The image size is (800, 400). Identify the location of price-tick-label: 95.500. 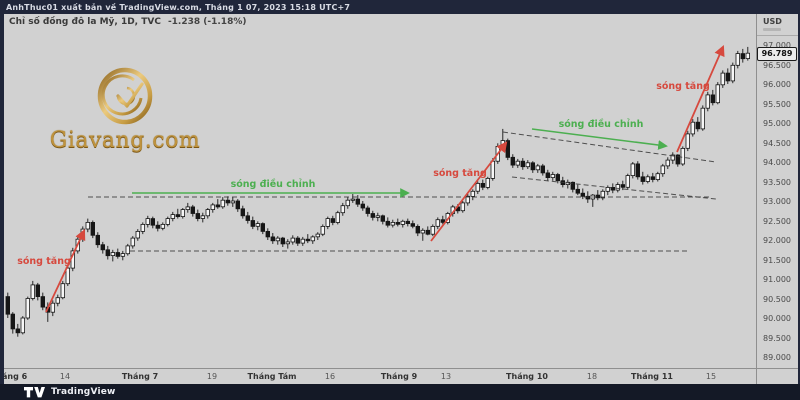
(777, 104).